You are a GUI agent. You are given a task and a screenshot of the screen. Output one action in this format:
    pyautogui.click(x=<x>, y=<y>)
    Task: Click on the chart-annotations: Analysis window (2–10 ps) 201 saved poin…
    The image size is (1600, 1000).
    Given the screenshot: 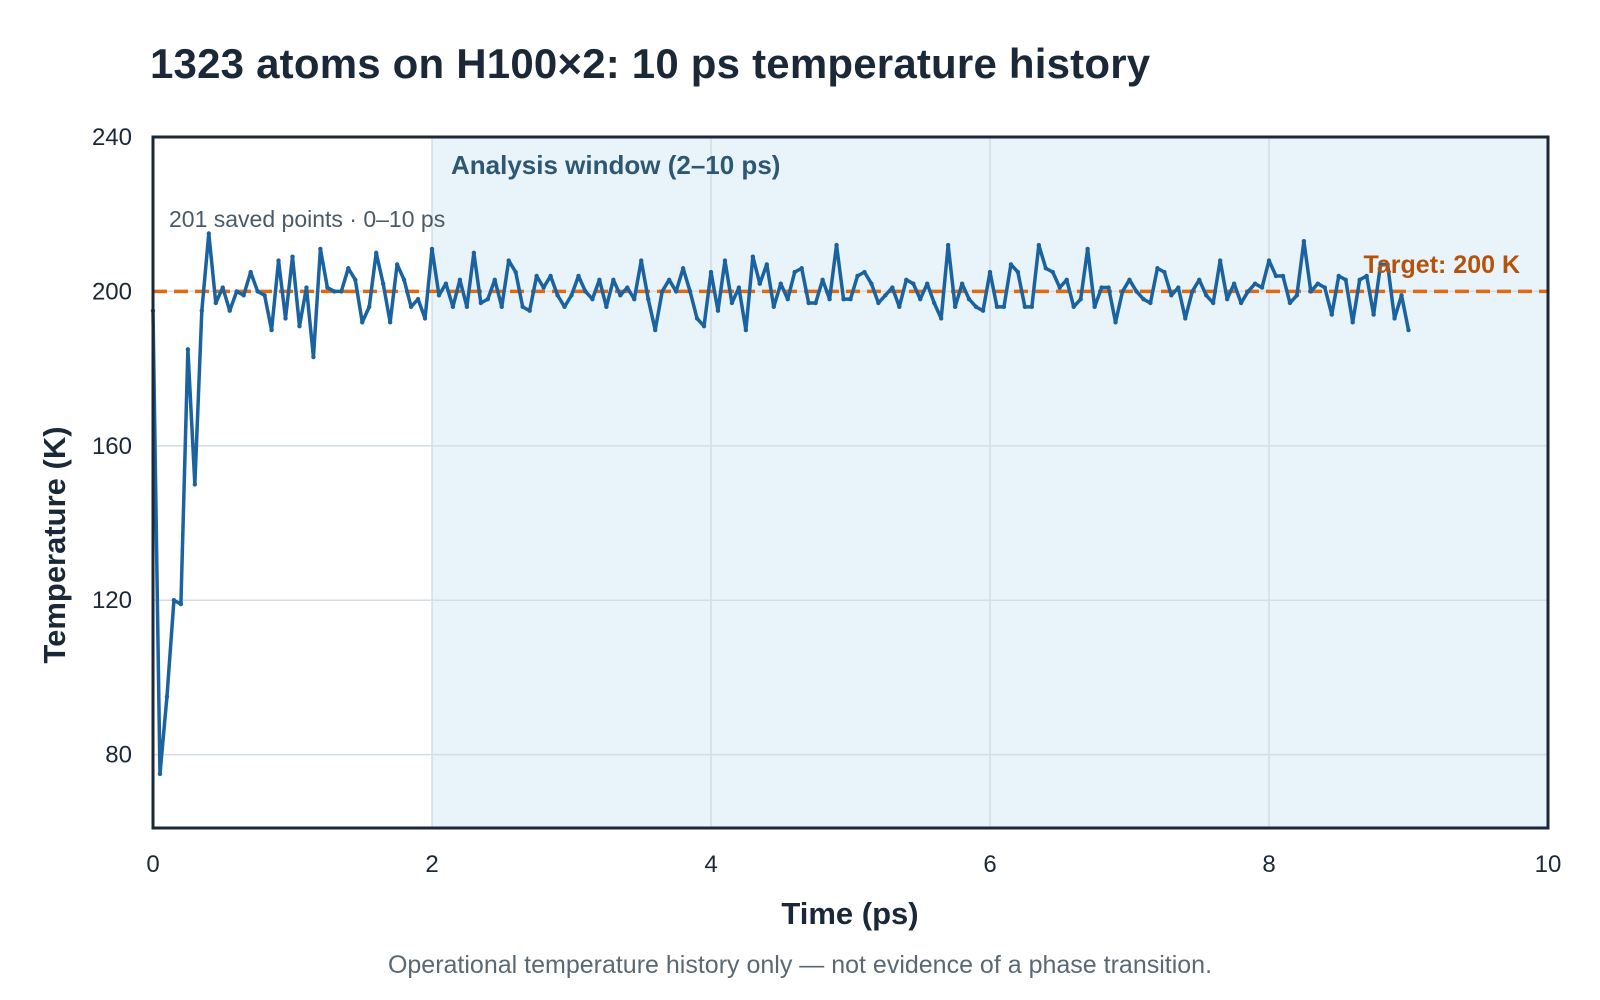 What is the action you would take?
    pyautogui.click(x=844, y=214)
    